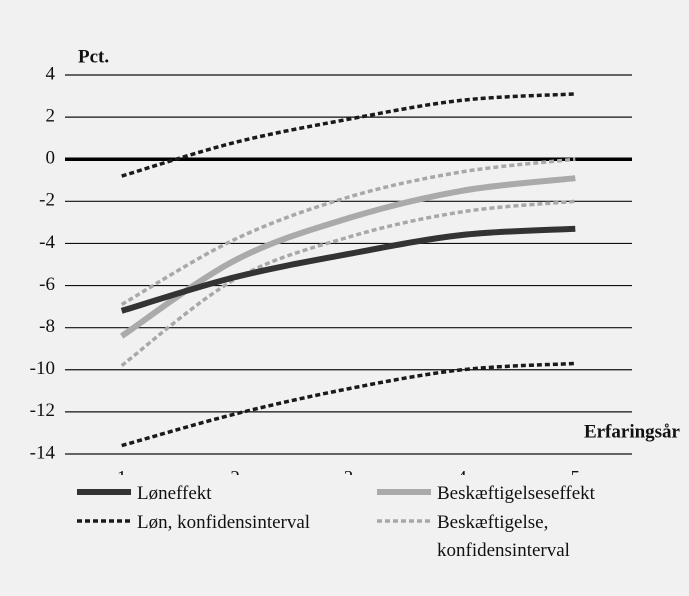  Describe the element at coordinates (51, 115) in the screenshot. I see `y-tick-label: 2` at that location.